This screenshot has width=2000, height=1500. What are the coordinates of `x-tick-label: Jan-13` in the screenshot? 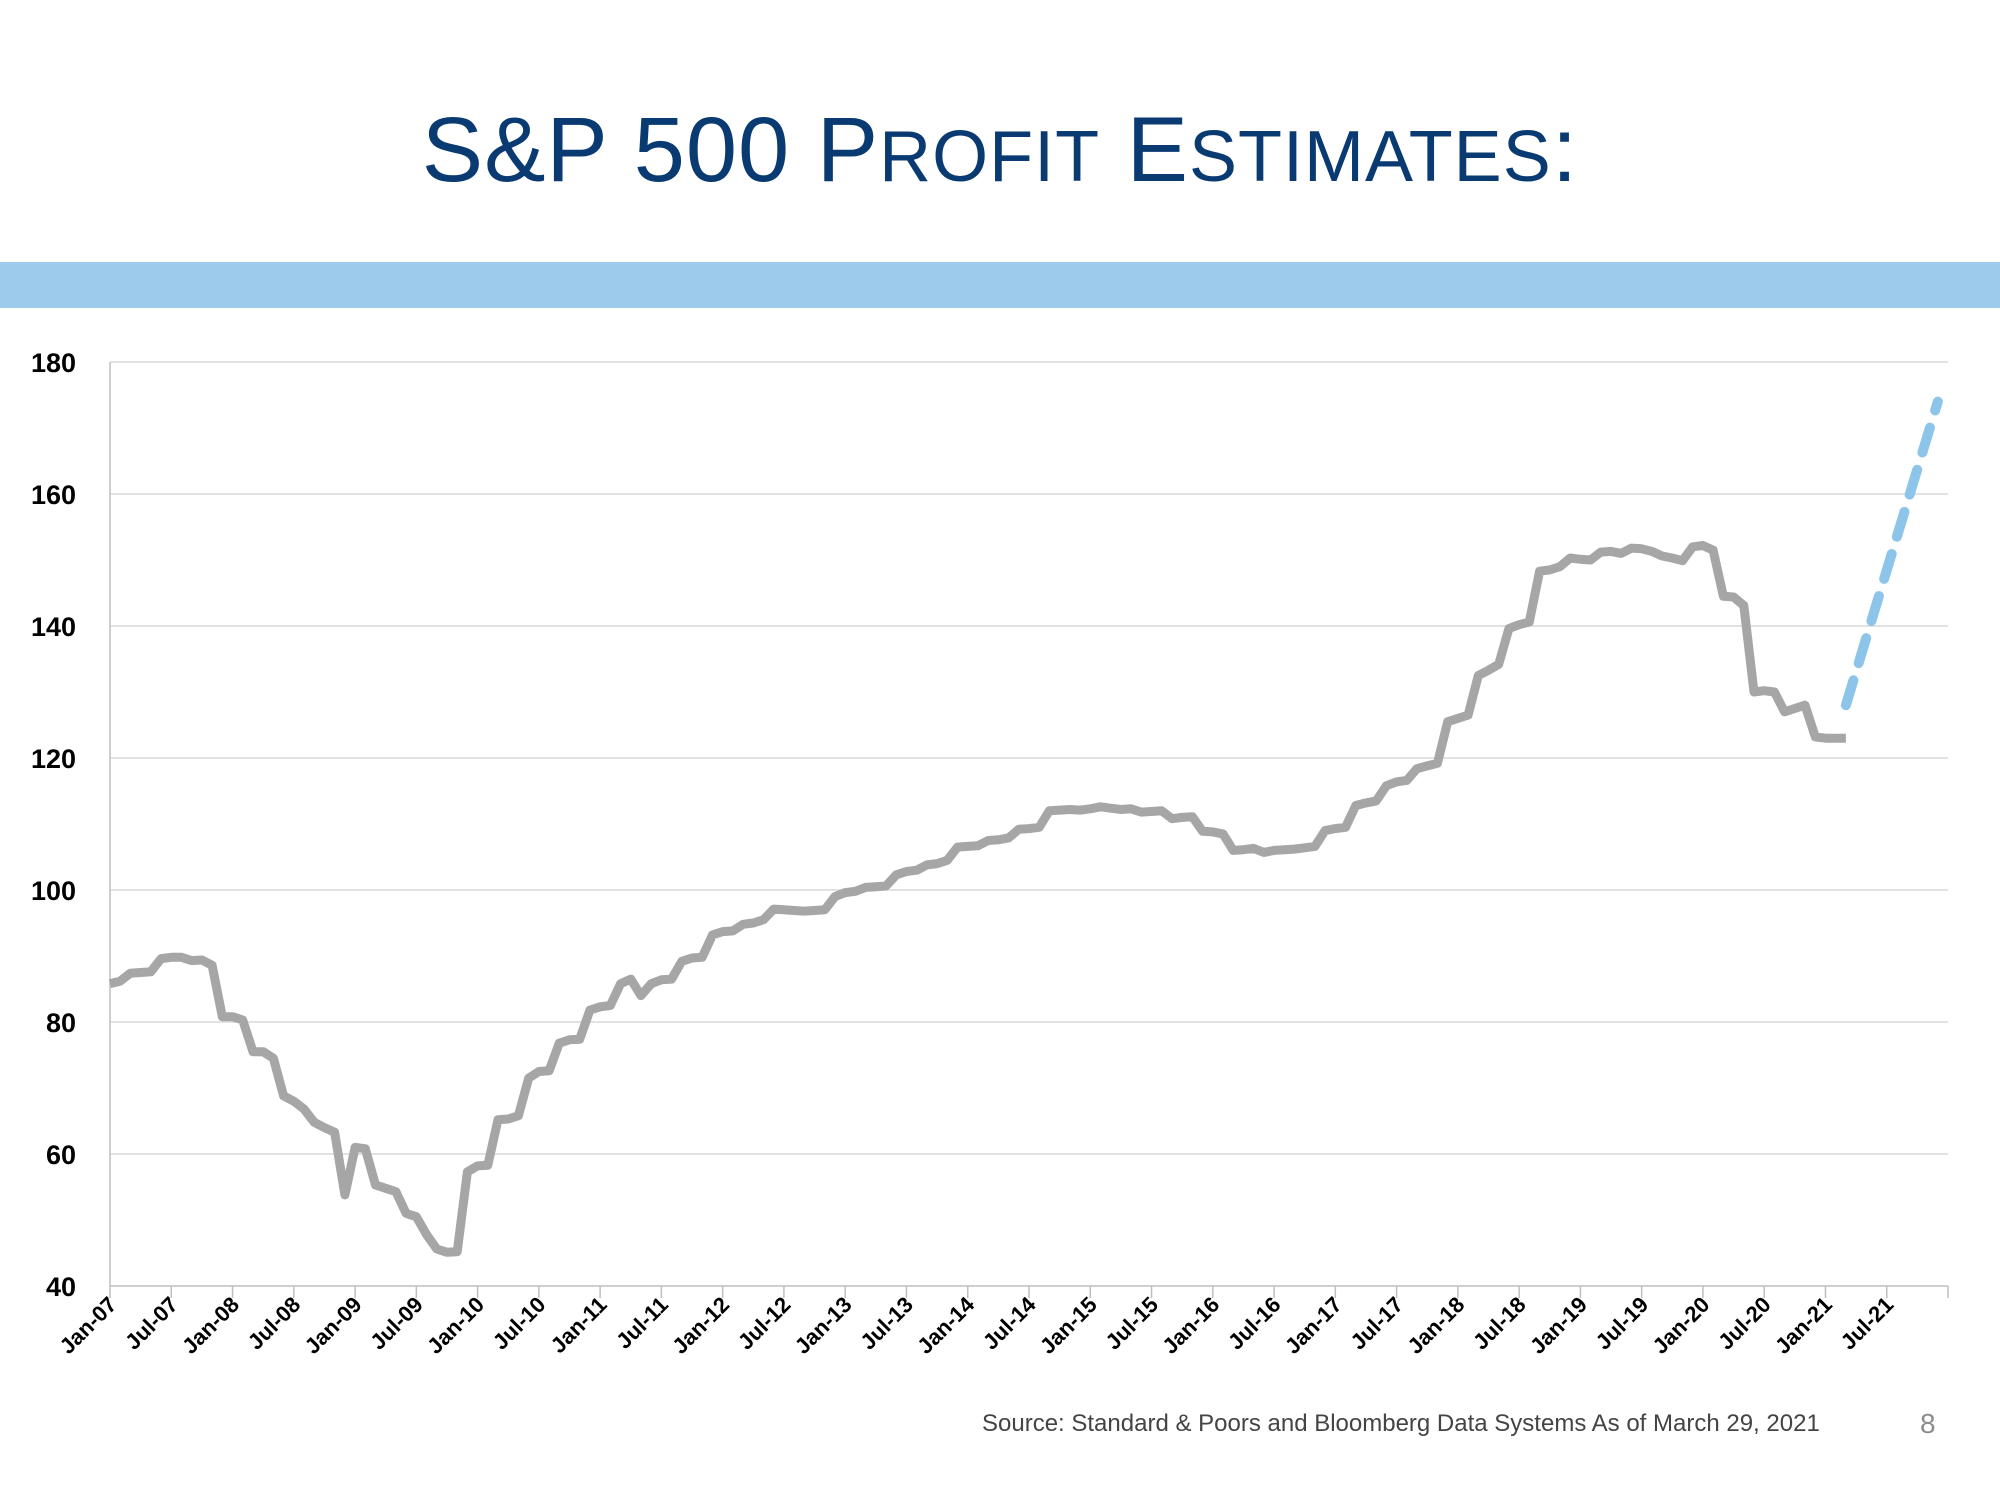 It's located at (823, 1325).